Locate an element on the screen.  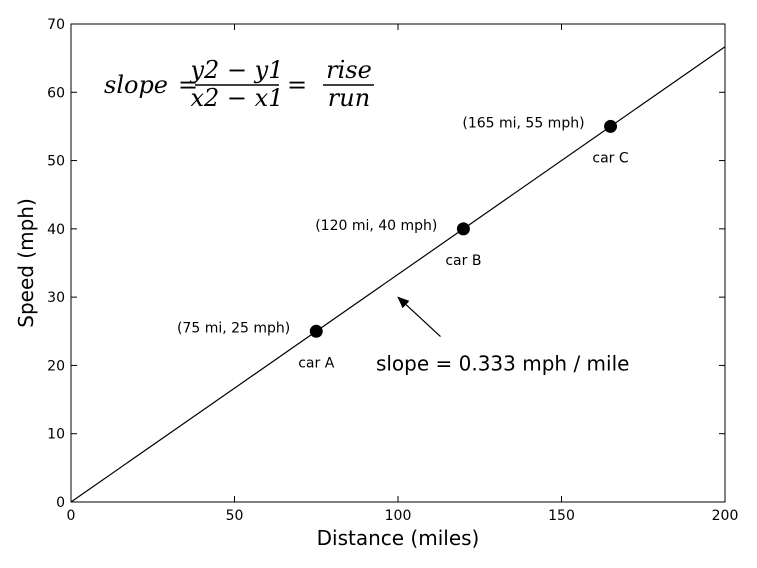
formula-lhs: slope is located at coordinates (136, 85).